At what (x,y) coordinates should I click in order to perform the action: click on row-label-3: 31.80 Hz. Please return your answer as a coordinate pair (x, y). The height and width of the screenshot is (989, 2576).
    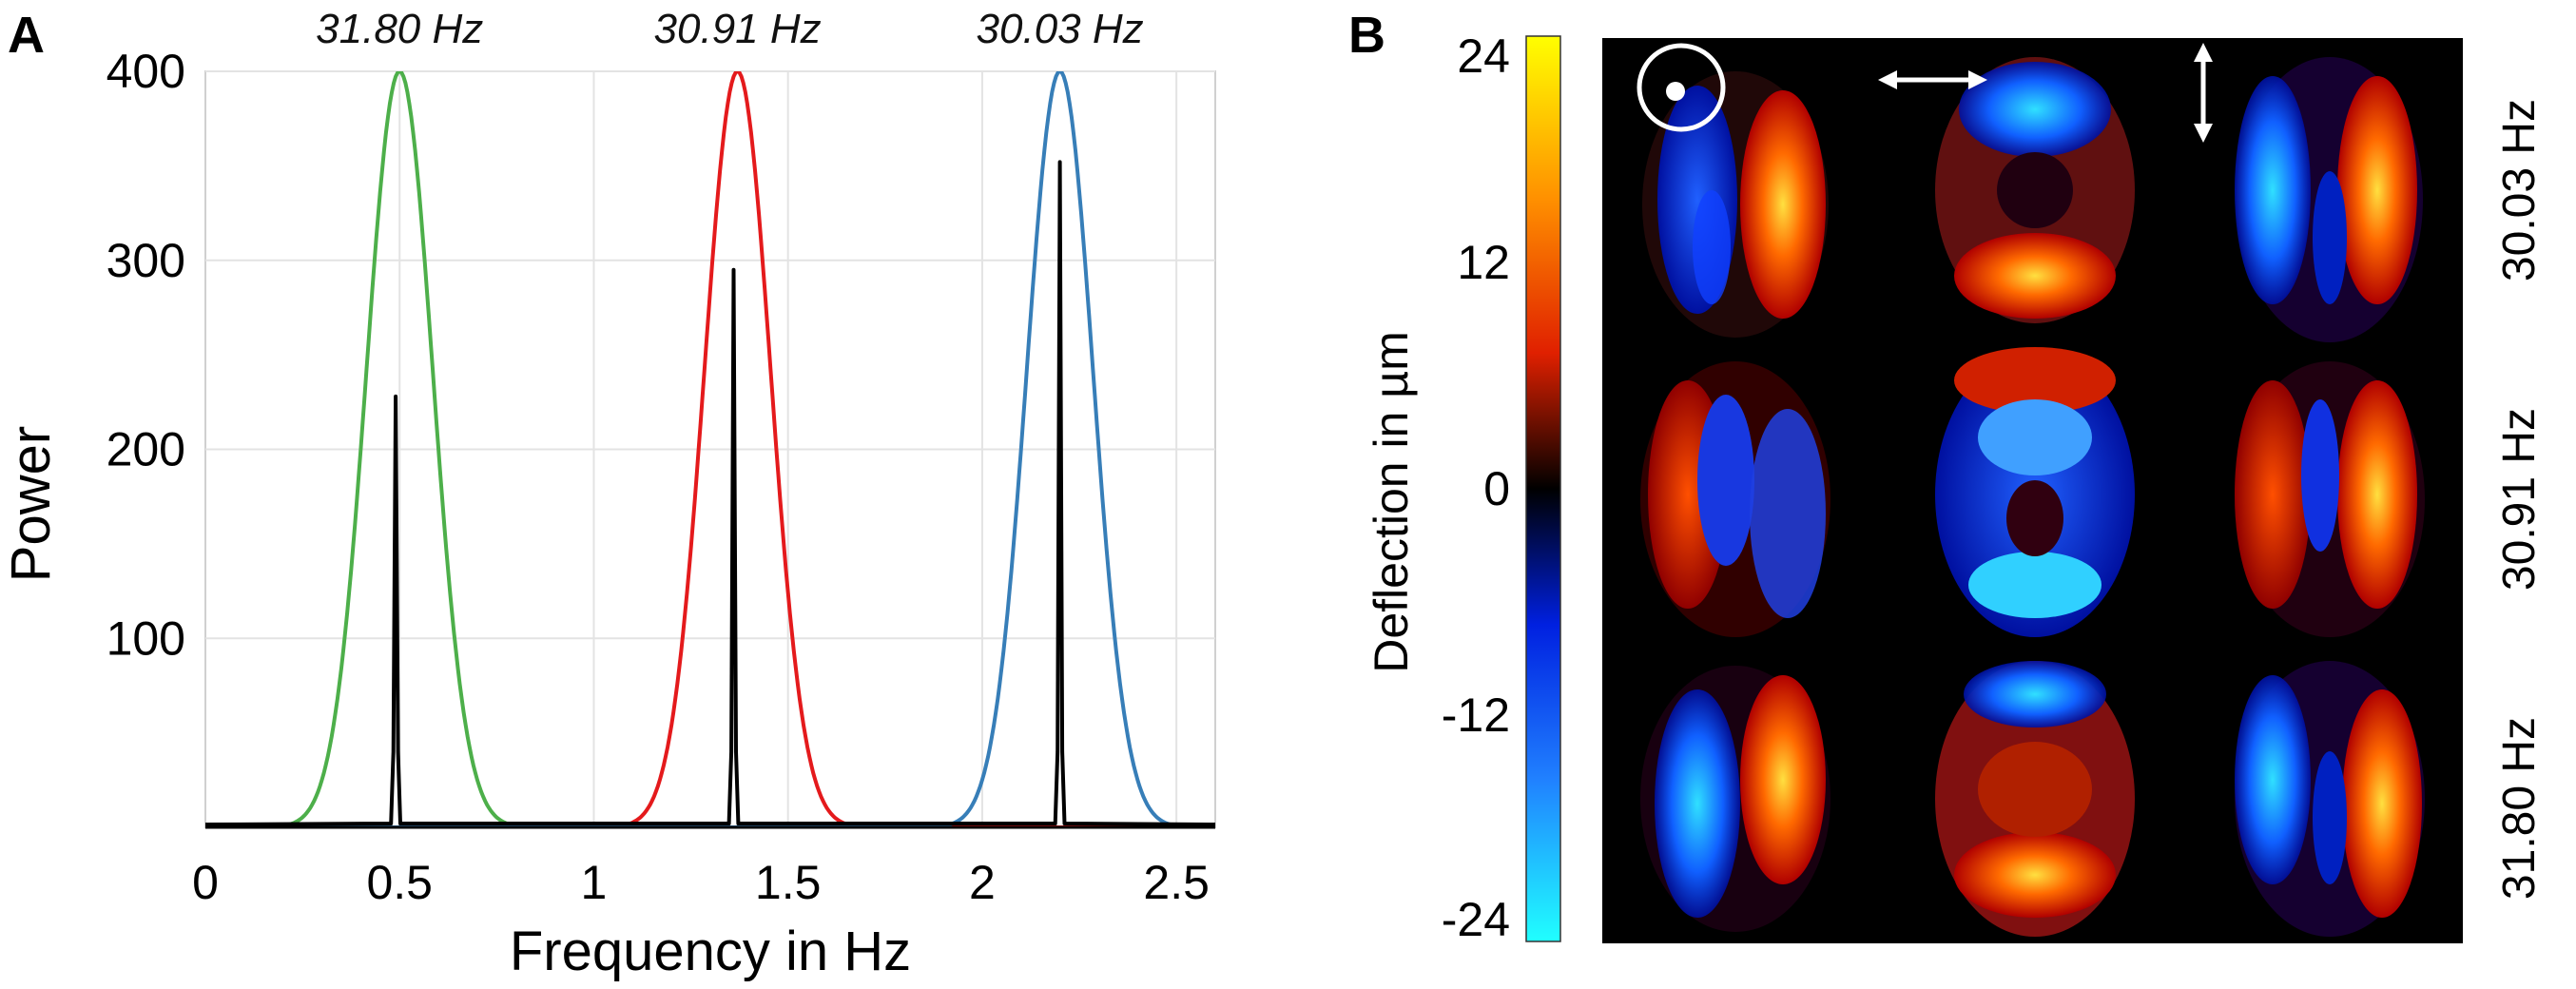
    Looking at the image, I should click on (2519, 808).